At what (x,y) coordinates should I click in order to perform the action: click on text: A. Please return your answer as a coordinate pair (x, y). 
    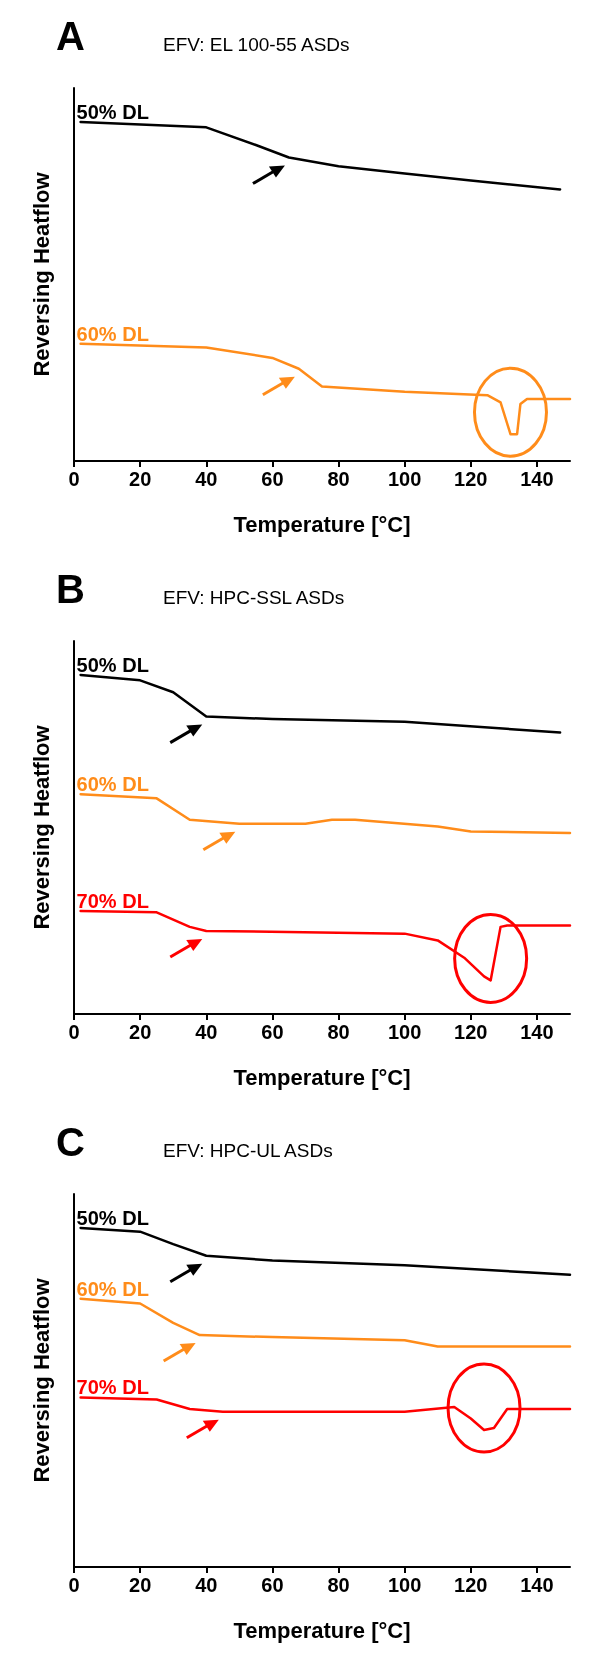
    Looking at the image, I should click on (70, 36).